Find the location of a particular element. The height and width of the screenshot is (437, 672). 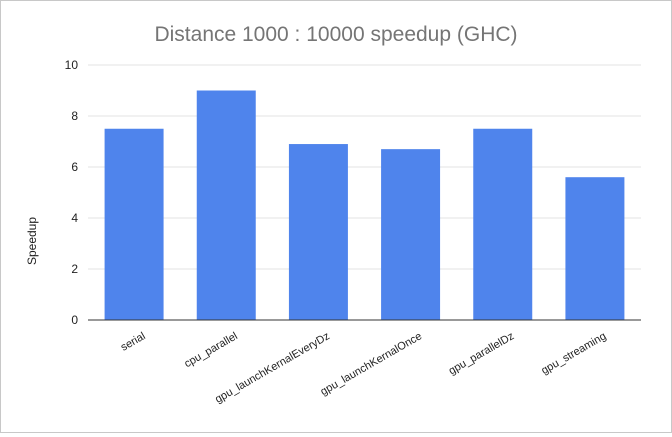

y-tick-labels: 0 2 4 6 8 10 is located at coordinates (72, 192).